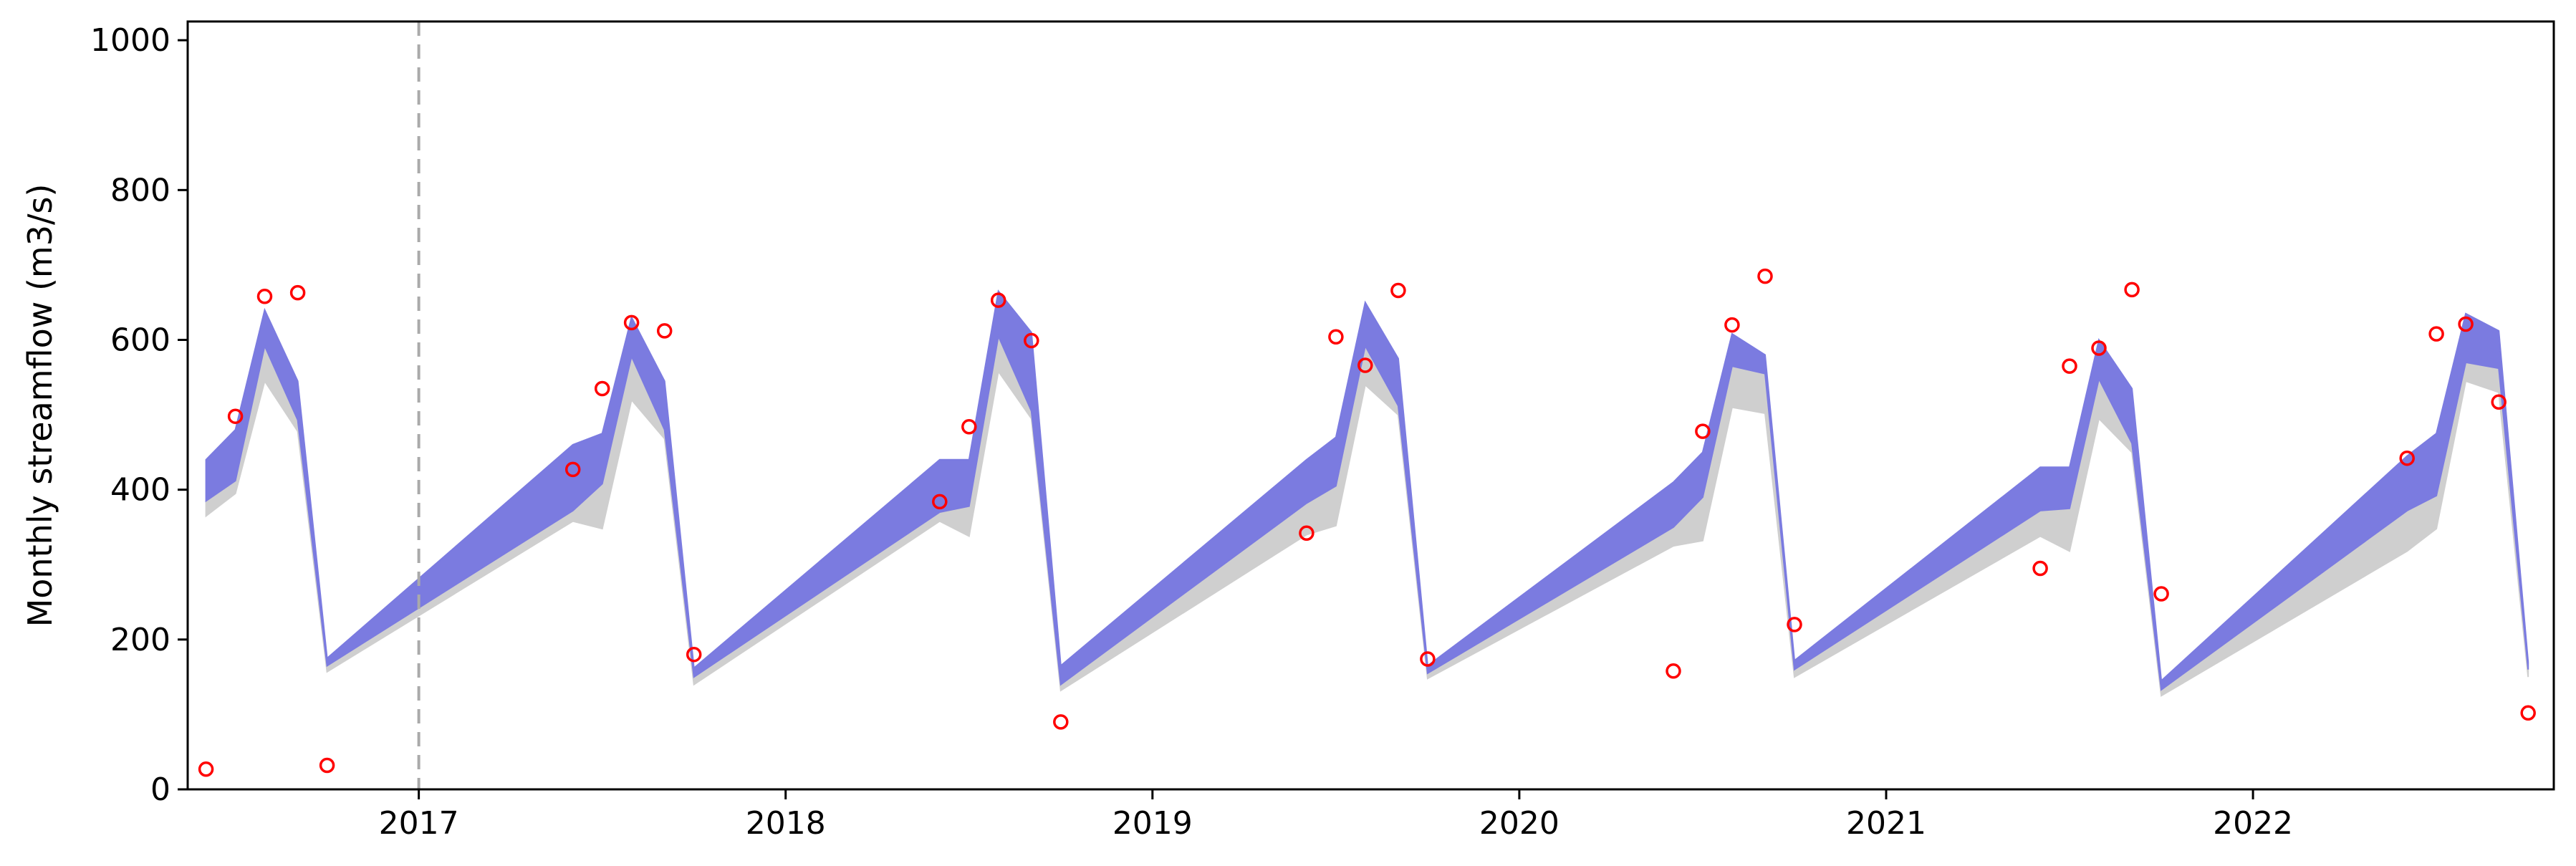 The height and width of the screenshot is (866, 2576). Describe the element at coordinates (786, 823) in the screenshot. I see `x-tick-label: 2018` at that location.